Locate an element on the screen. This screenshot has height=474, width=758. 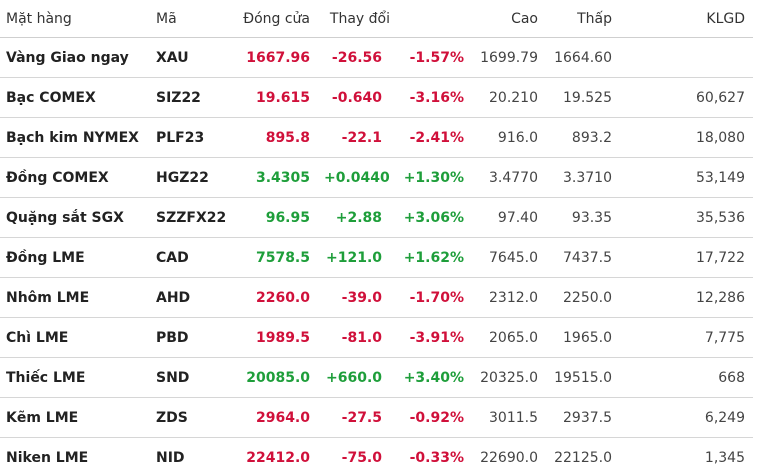
commodity-name-cell: Nhôm LME is located at coordinates (75, 297).